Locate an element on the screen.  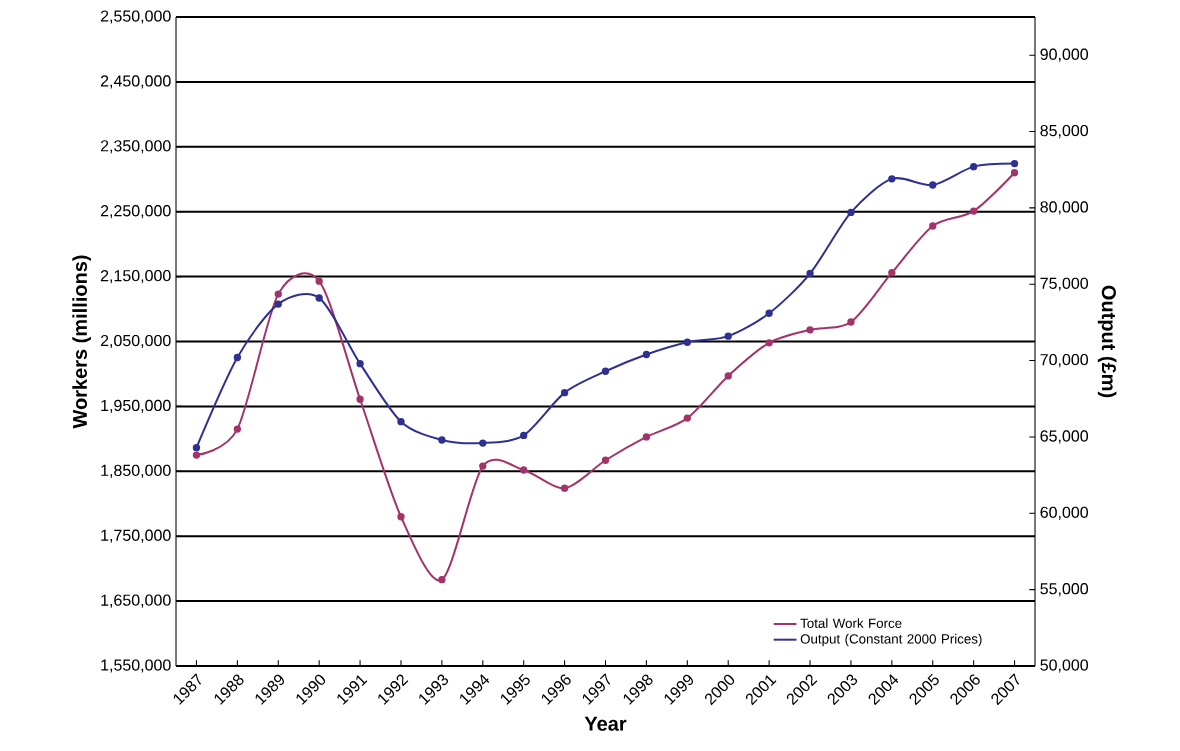
y2-tick-label: 50,000 is located at coordinates (1064, 666).